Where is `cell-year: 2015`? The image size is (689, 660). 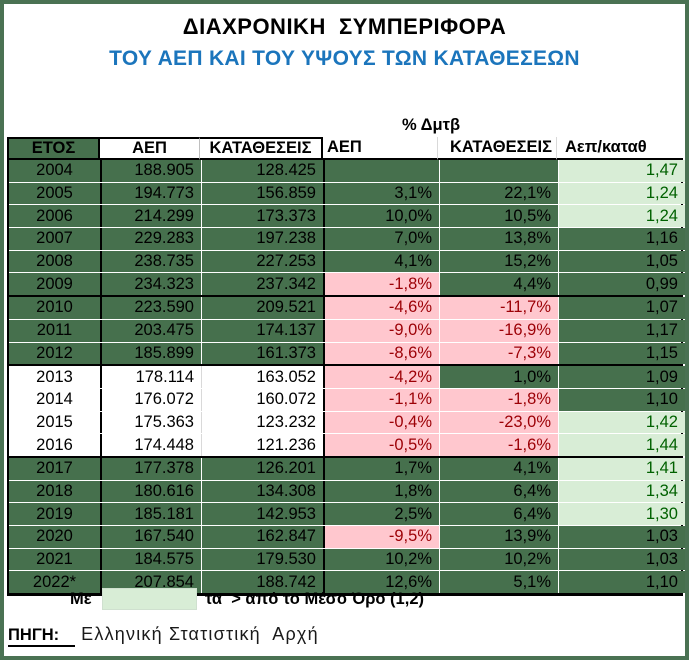
cell-year: 2015 is located at coordinates (55, 422).